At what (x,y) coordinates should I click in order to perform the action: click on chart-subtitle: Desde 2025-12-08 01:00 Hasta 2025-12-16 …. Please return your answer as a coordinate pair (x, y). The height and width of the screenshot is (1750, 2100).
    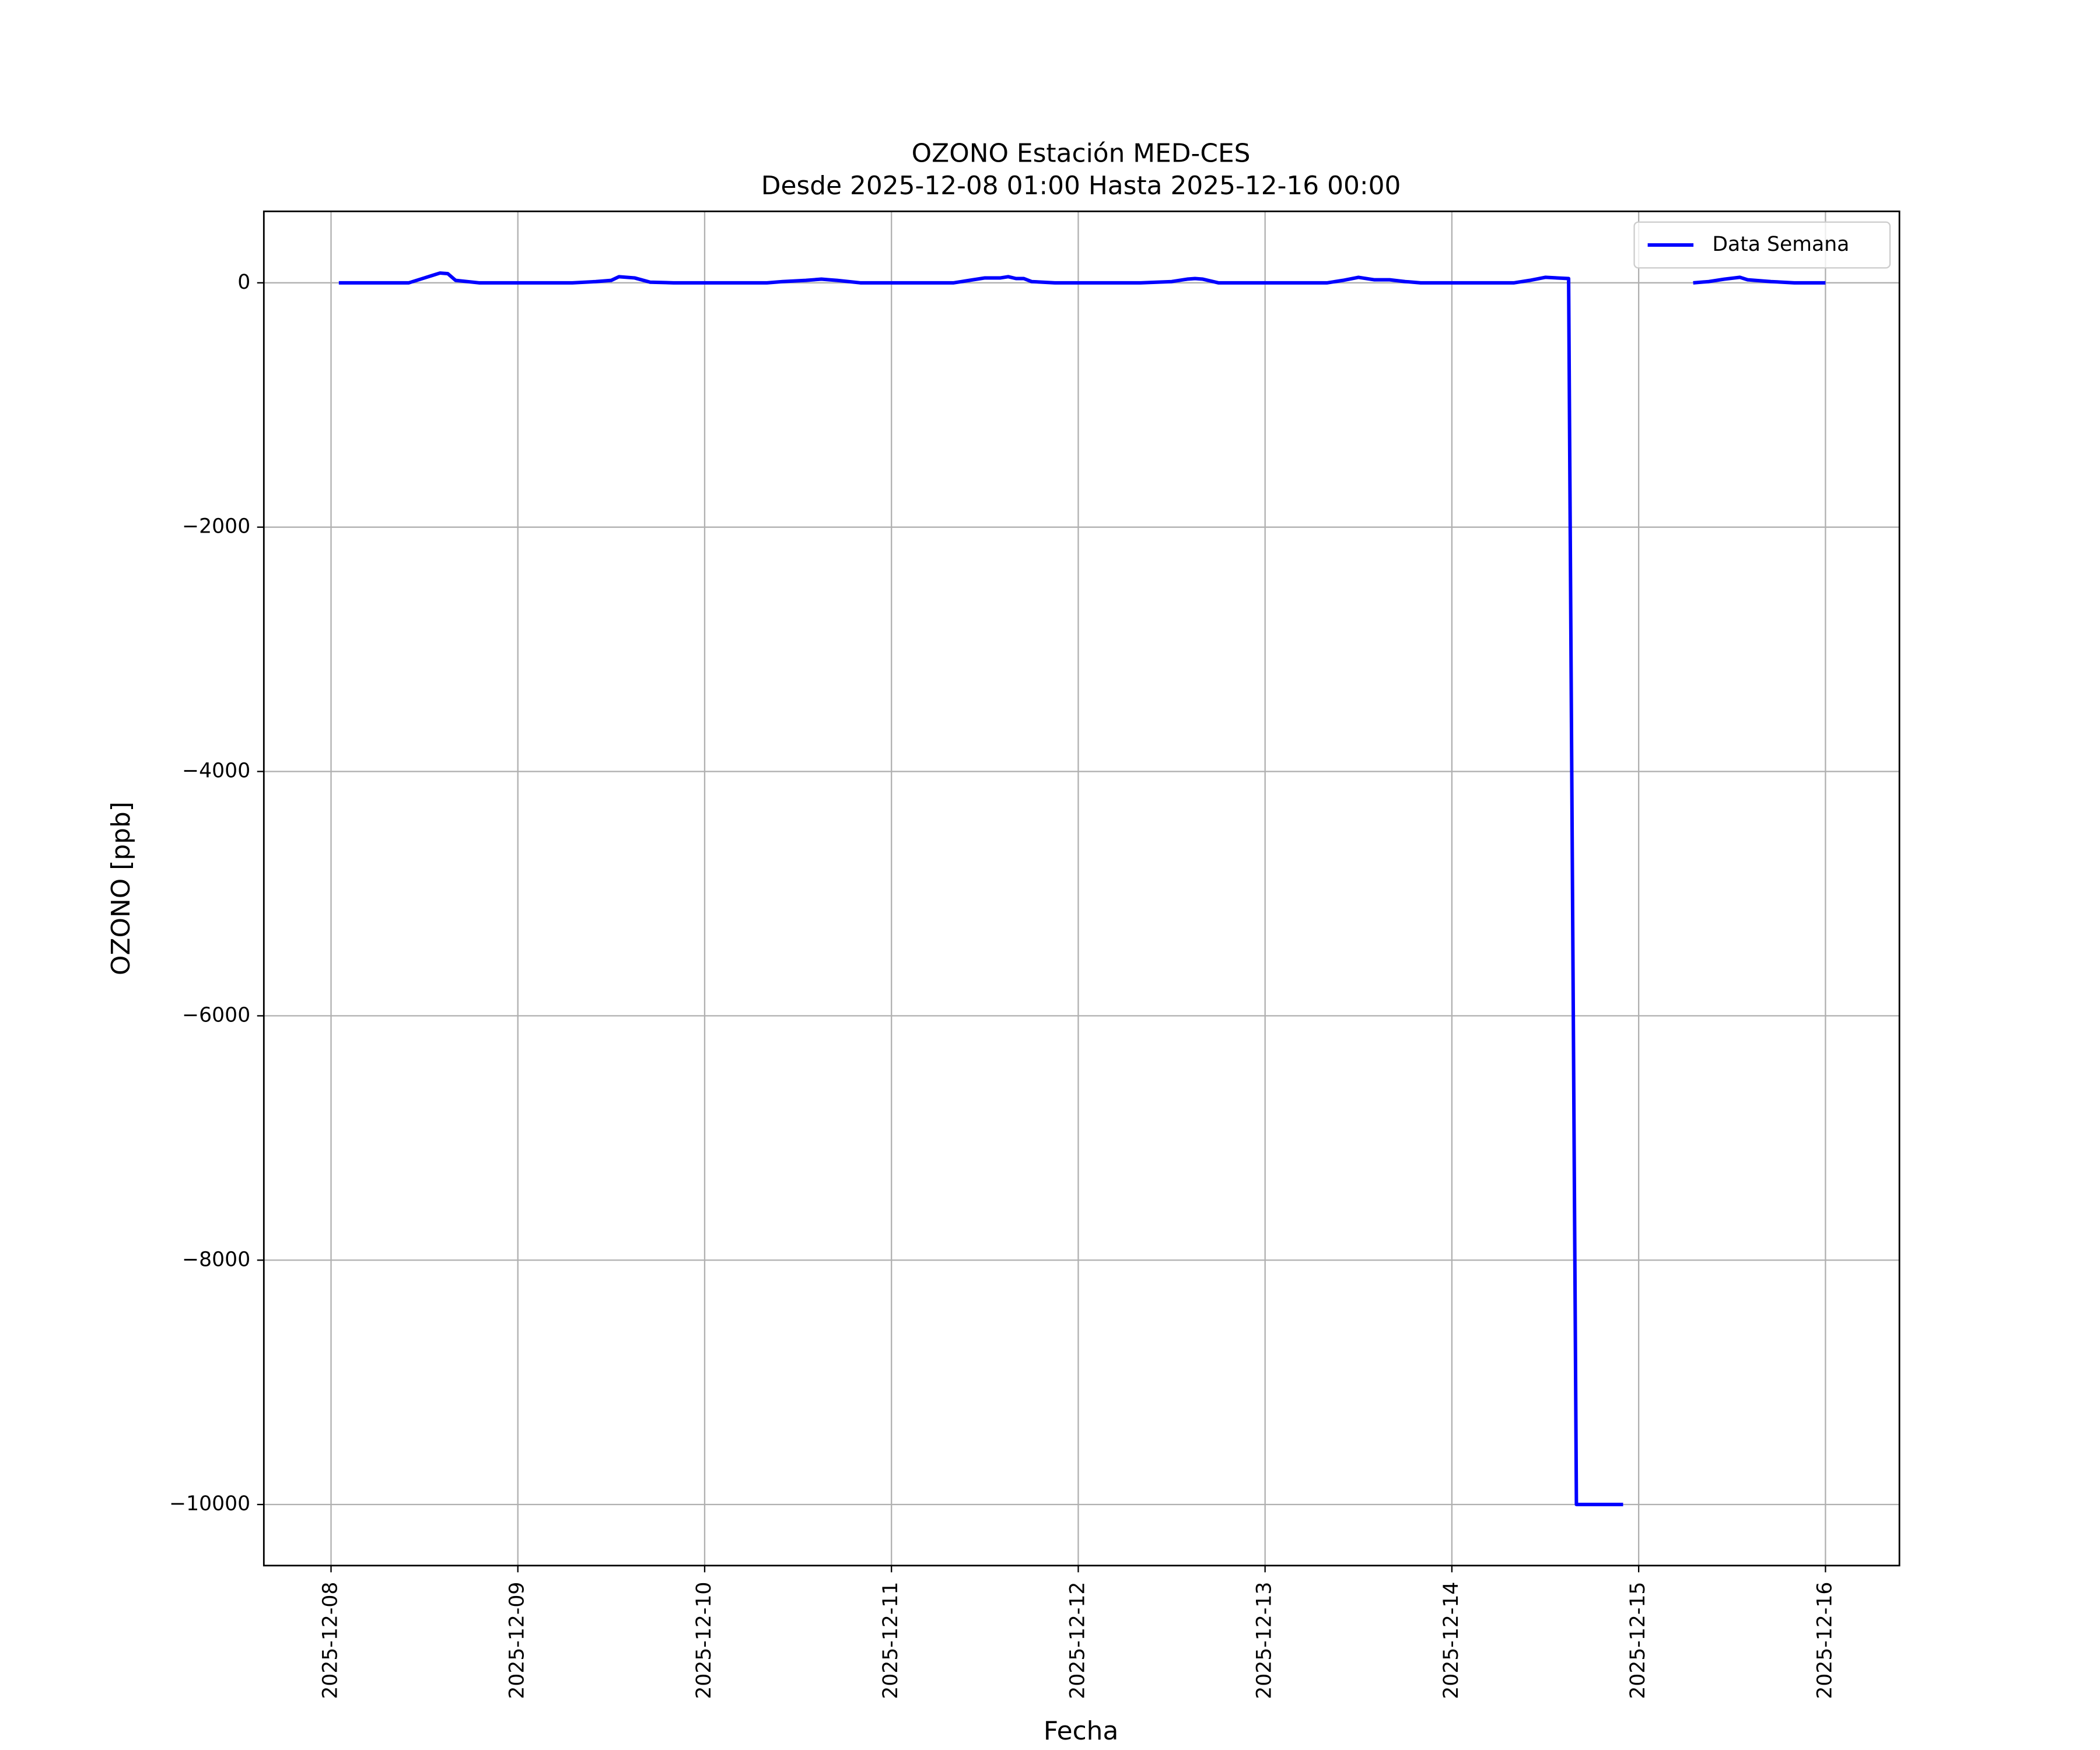
    Looking at the image, I should click on (1081, 186).